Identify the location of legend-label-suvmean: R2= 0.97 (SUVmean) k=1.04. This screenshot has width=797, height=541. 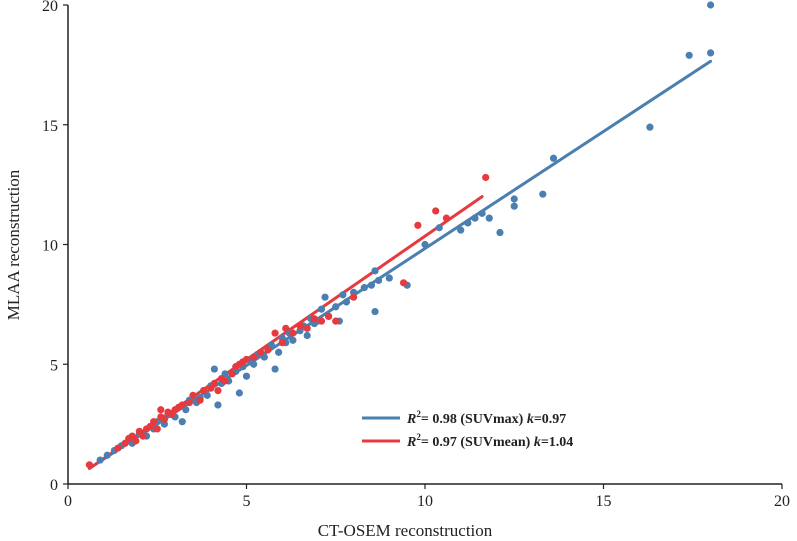
(489, 441).